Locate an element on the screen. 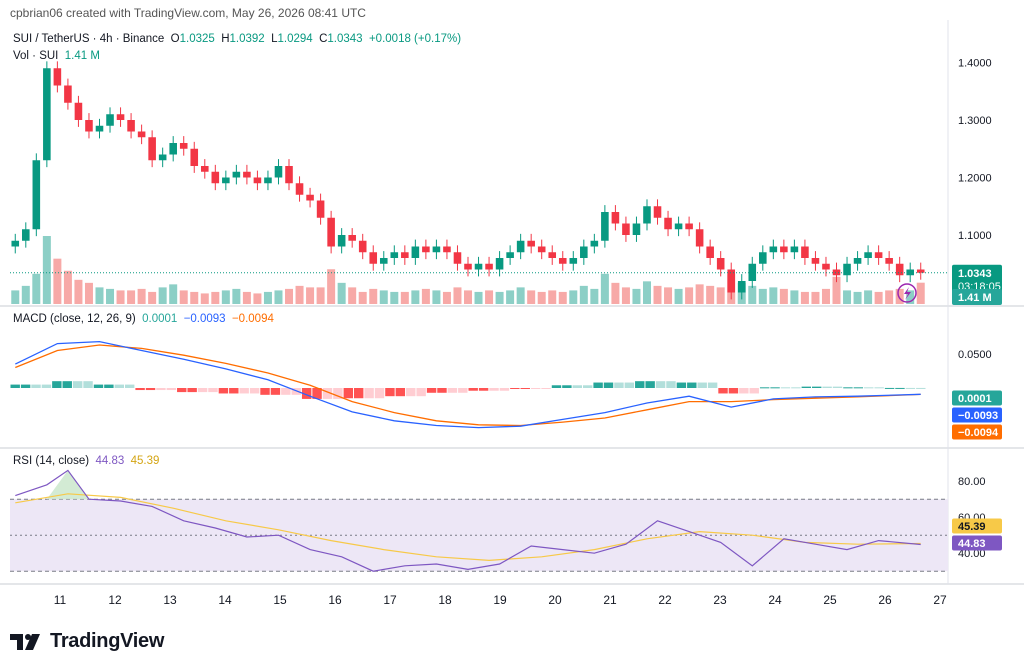  macd-signal-line is located at coordinates (468, 385).